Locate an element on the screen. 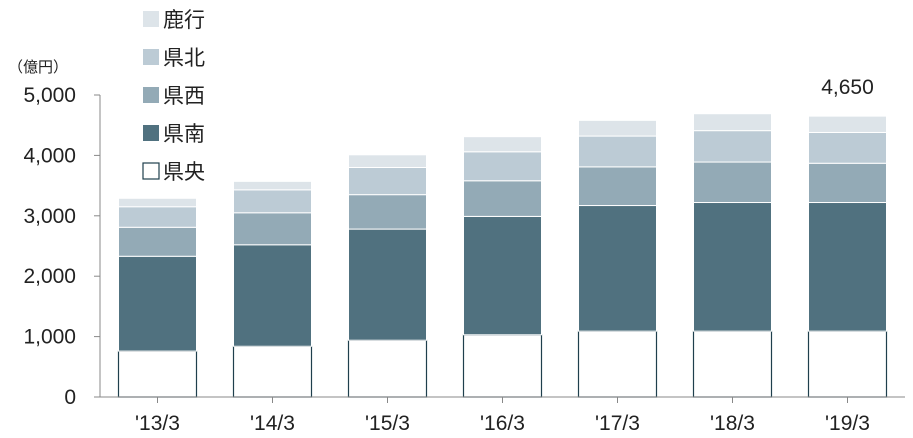  legend-label: 県央 is located at coordinates (184, 172).